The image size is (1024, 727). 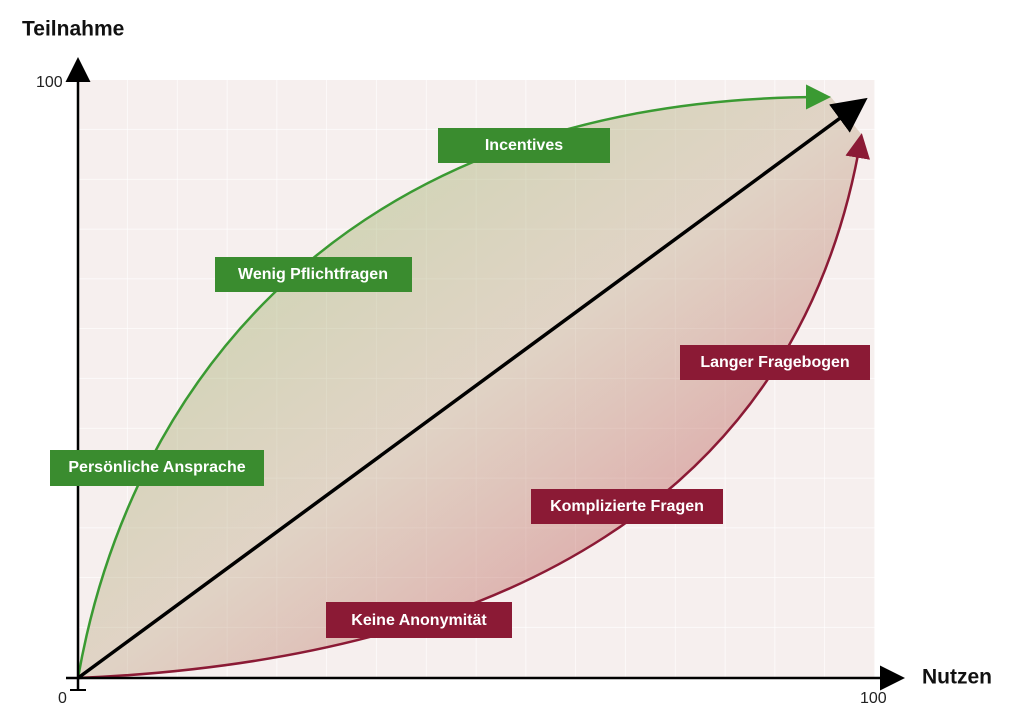 I want to click on label: Keine Anonymität, so click(x=419, y=620).